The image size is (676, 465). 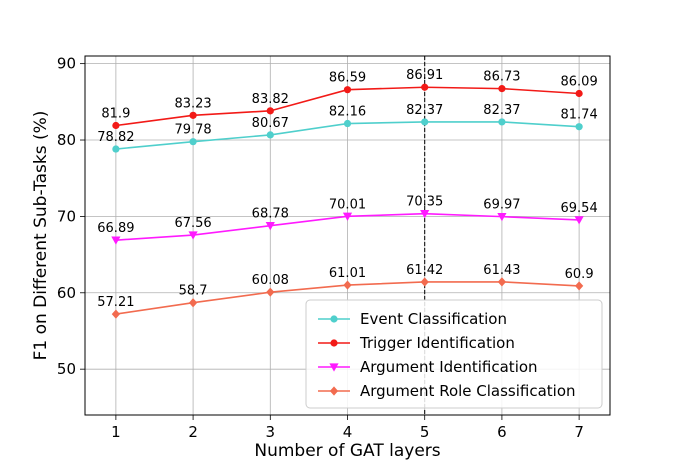 I want to click on x-tick-label: 5, so click(x=425, y=432).